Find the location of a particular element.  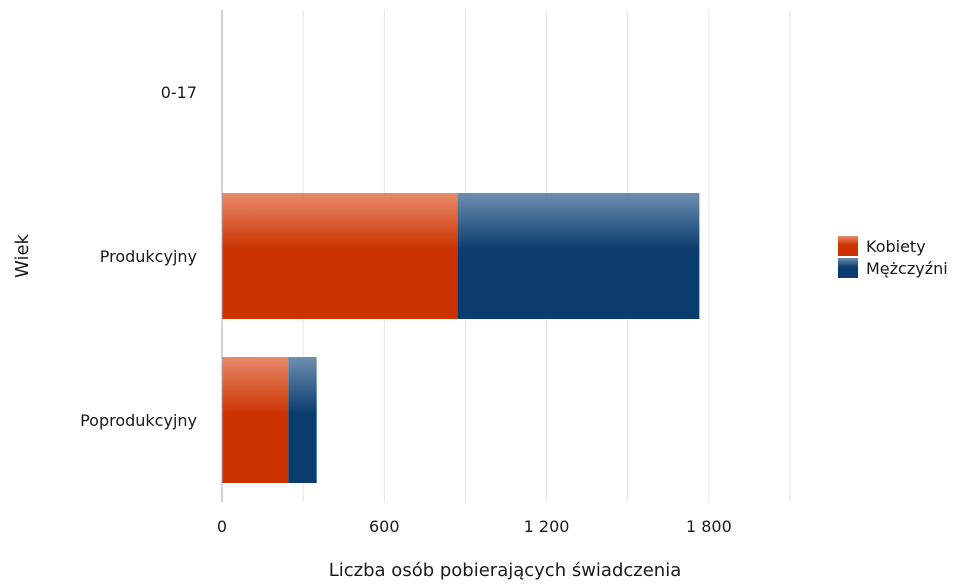

x-tick-label: 600 is located at coordinates (384, 526).